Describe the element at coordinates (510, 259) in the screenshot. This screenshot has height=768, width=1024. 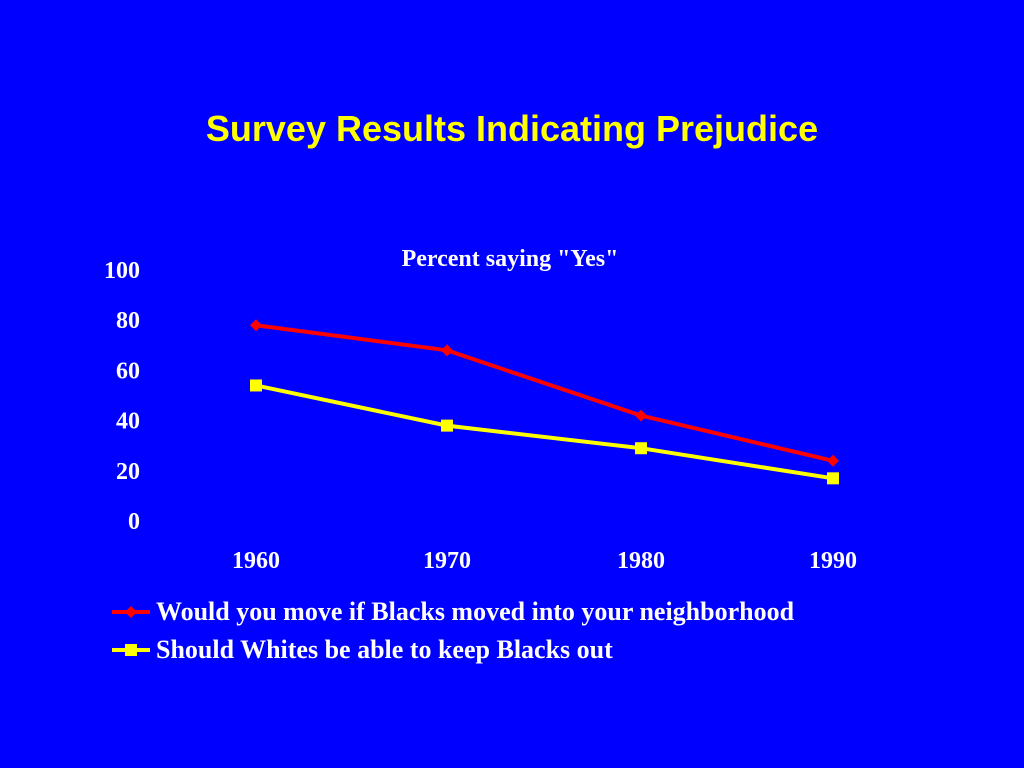
I see `chart-title: Percent saying "Yes"` at that location.